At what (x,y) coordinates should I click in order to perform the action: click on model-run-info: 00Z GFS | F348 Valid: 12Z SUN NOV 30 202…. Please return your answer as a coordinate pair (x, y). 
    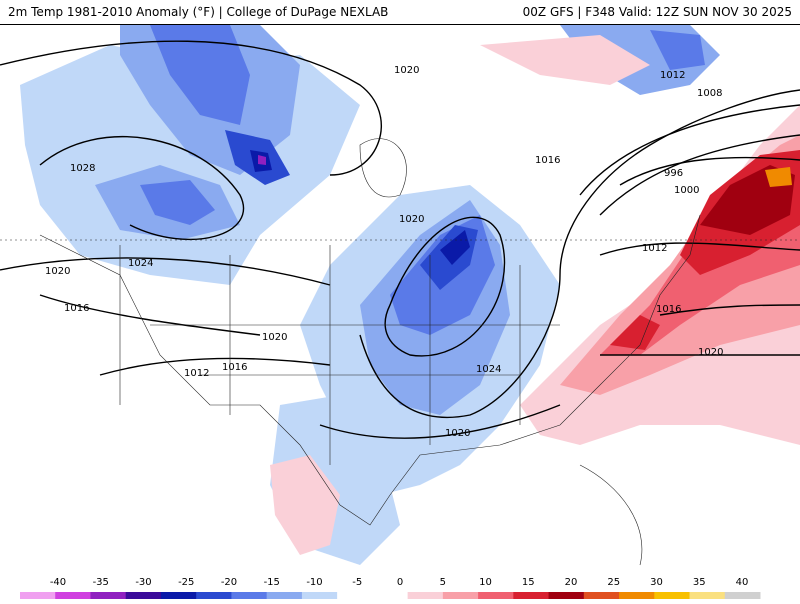
    Looking at the image, I should click on (657, 12).